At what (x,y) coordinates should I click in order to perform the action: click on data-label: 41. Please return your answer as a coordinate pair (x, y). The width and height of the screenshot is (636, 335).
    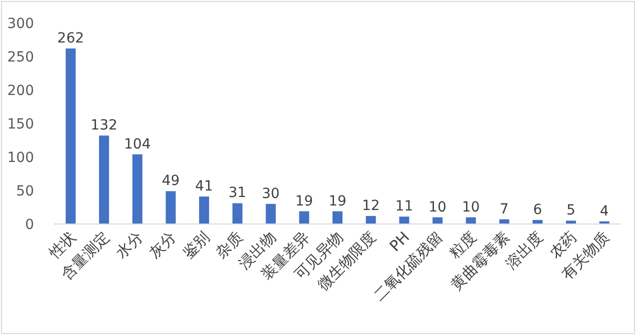
    Looking at the image, I should click on (204, 186).